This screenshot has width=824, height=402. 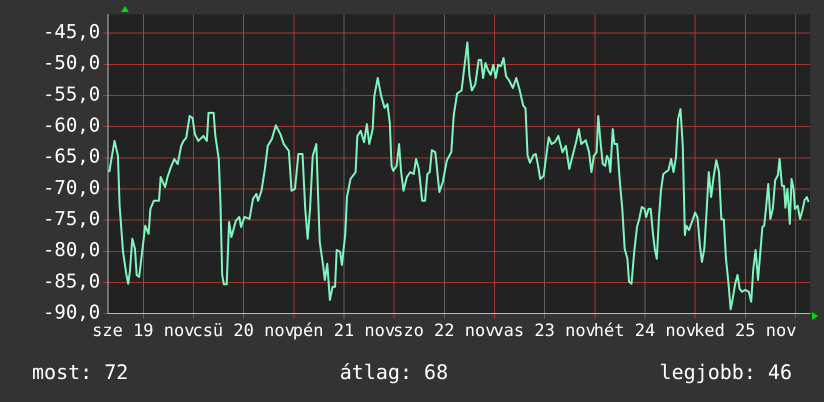 What do you see at coordinates (71, 250) in the screenshot?
I see `y-tick-label: -80,0` at bounding box center [71, 250].